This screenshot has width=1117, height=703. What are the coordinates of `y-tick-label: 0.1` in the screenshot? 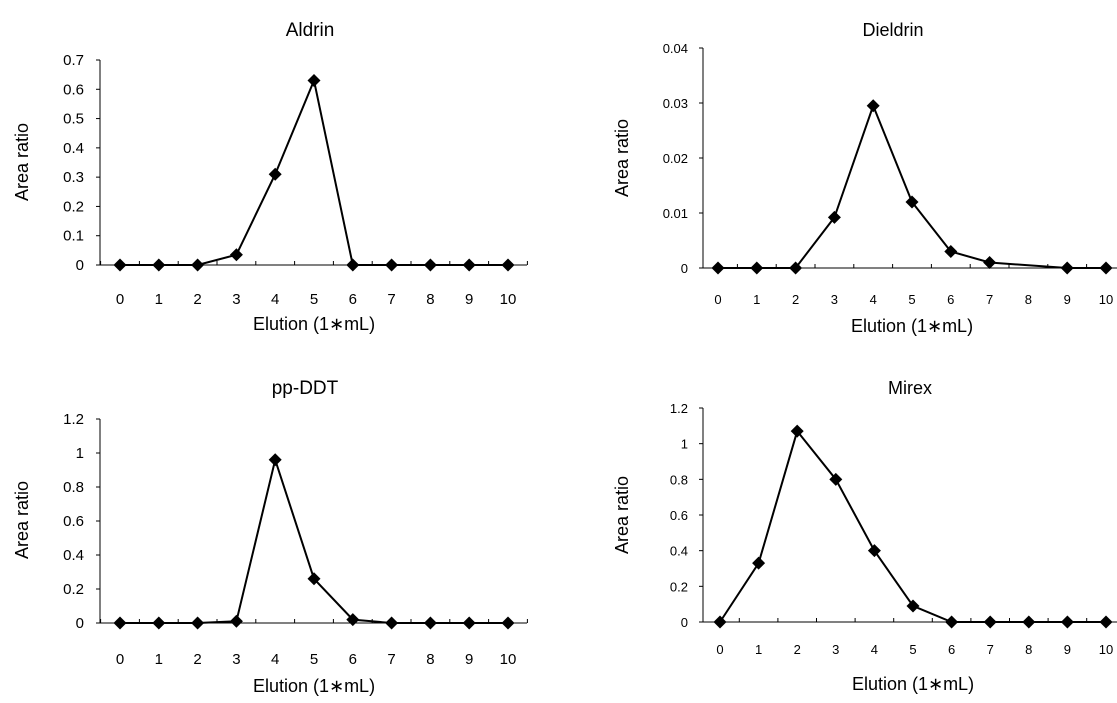 It's located at (73, 236).